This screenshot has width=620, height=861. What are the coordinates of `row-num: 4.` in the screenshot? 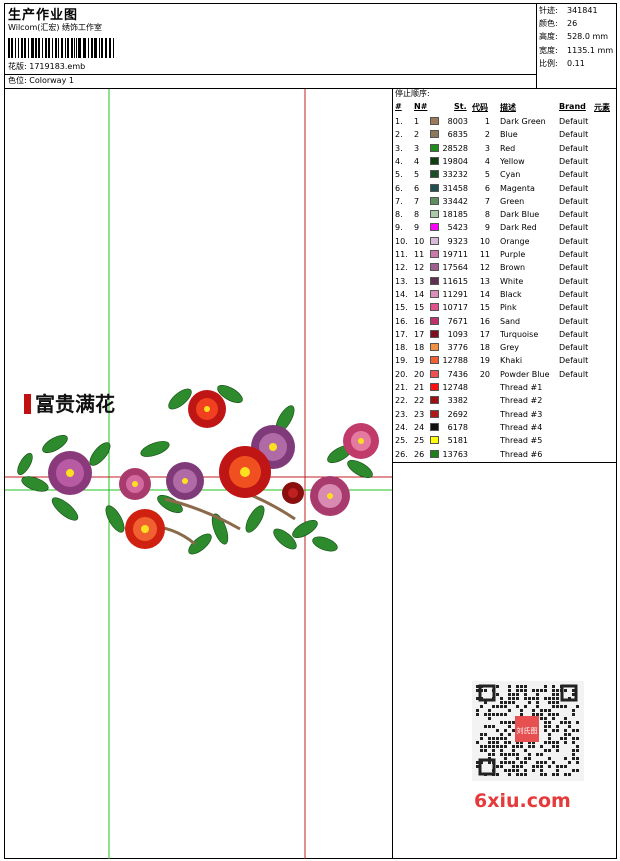 It's located at (399, 161).